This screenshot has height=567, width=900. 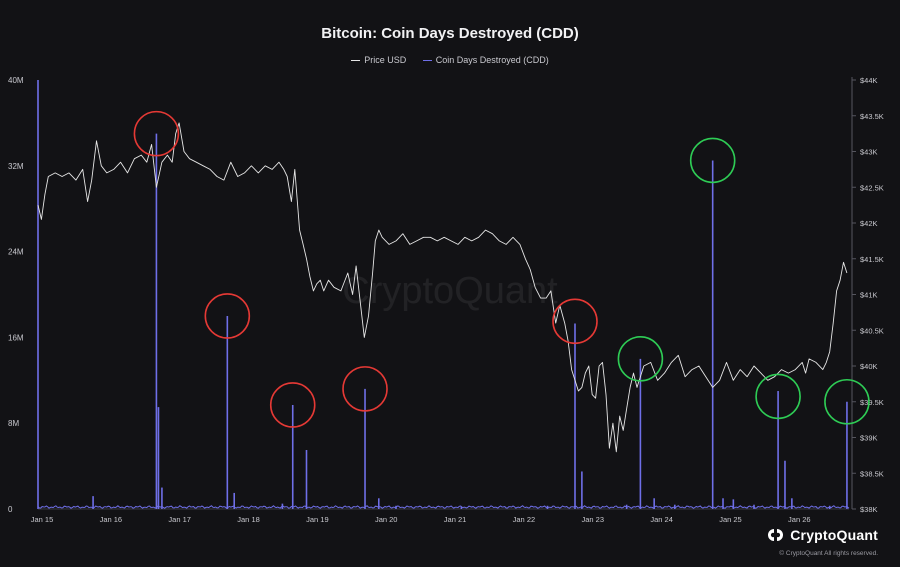 What do you see at coordinates (828, 553) in the screenshot?
I see `copyright-text: © CryptoQuant All rights reserved.` at bounding box center [828, 553].